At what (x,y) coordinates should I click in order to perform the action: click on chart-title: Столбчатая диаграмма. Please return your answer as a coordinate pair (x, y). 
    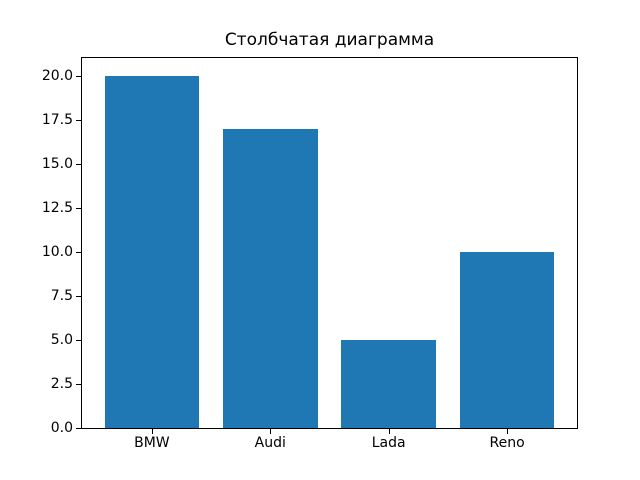
    Looking at the image, I should click on (329, 40).